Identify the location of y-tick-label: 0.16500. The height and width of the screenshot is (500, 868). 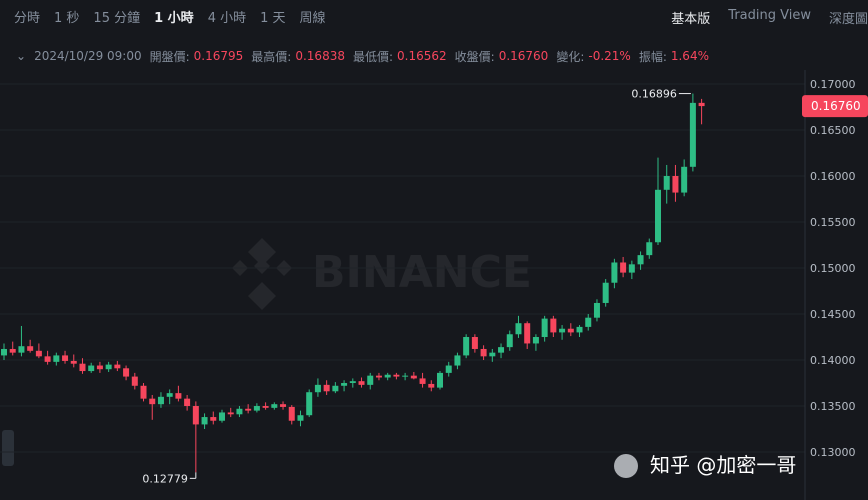
(833, 130).